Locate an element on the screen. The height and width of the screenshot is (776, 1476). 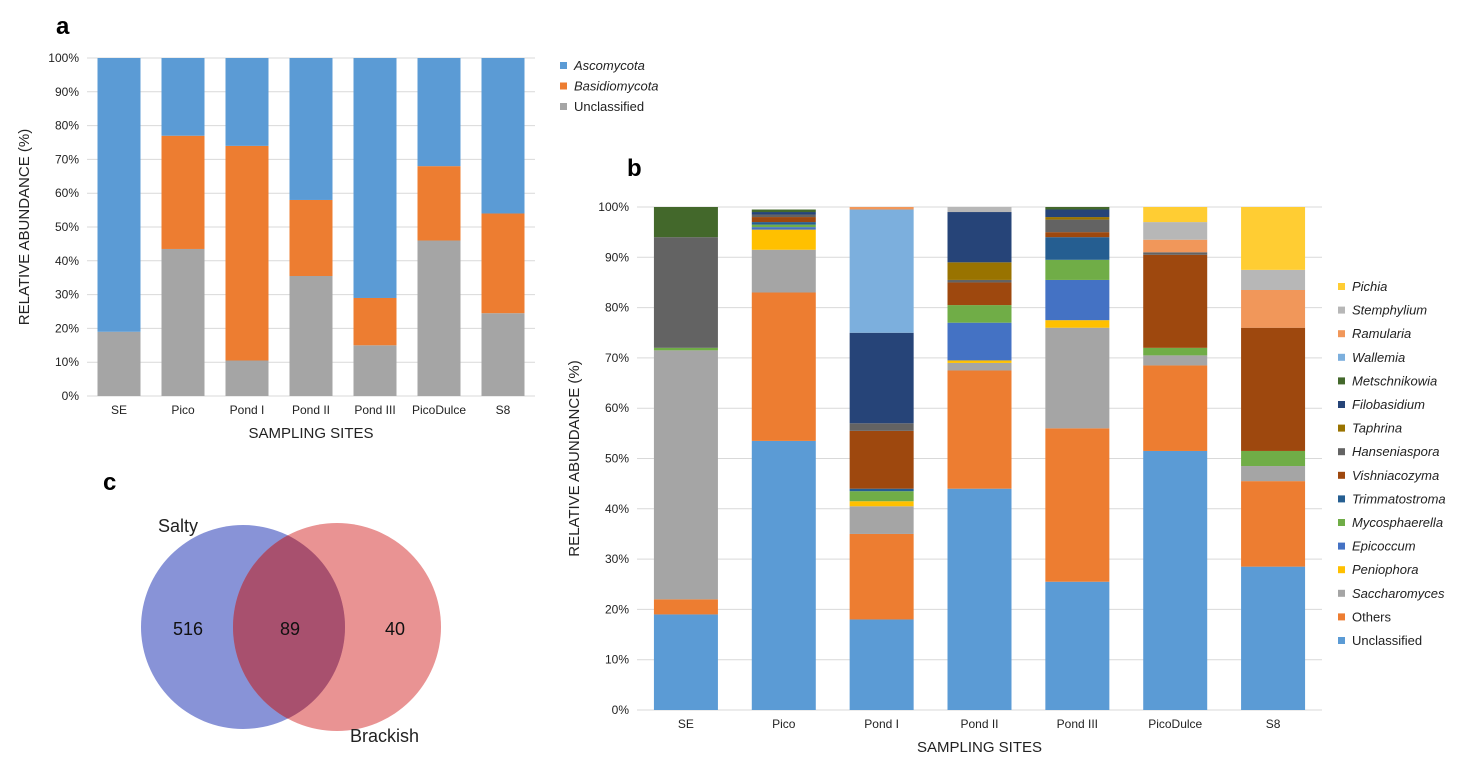
bar-segment-pond-i-ramularia is located at coordinates (881, 208).